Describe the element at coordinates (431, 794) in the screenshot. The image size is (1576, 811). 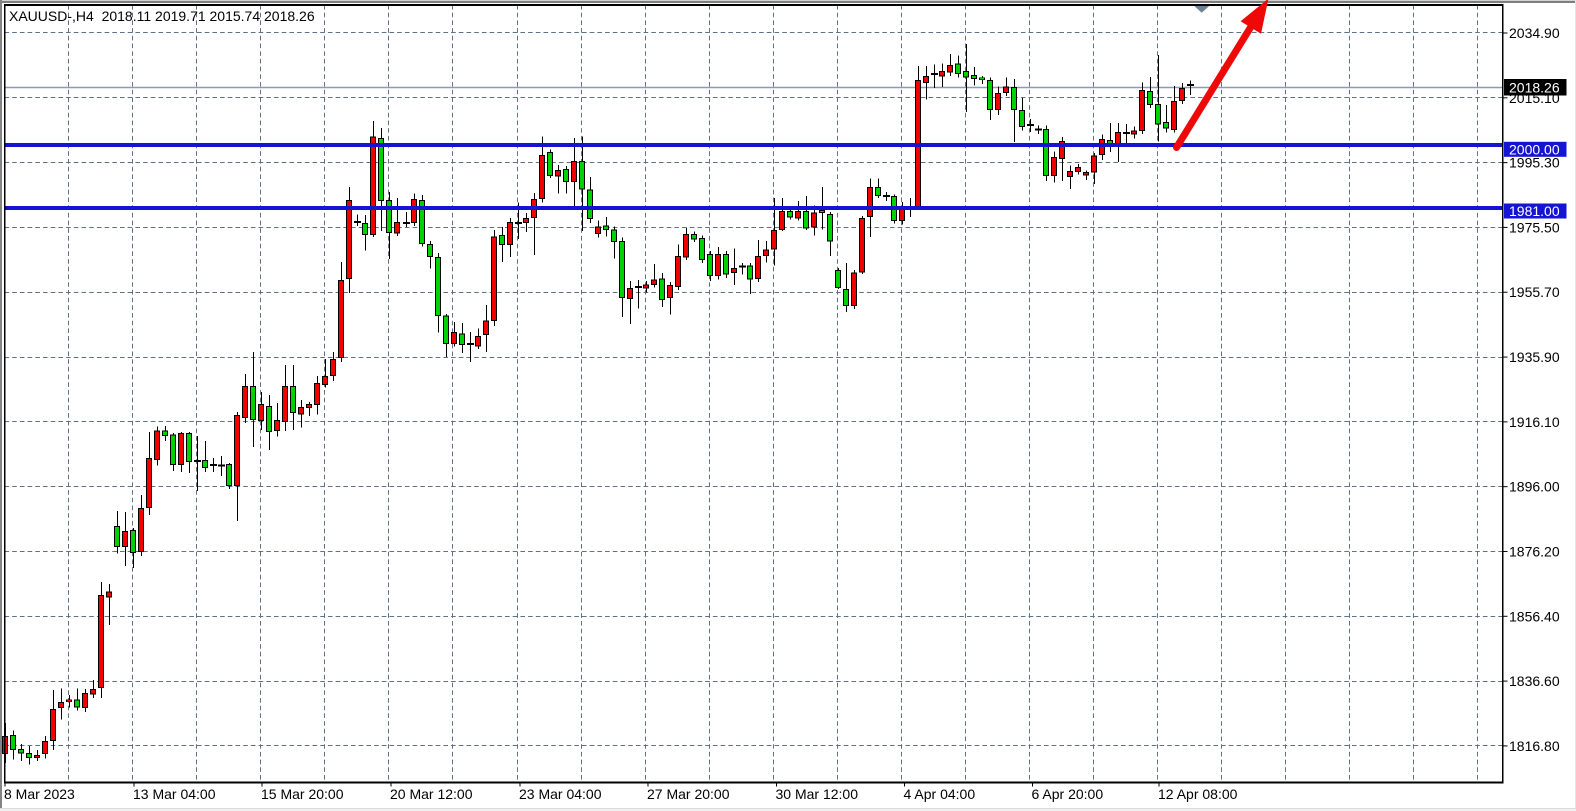
I see `svg-text: 20 Mar 12:00` at that location.